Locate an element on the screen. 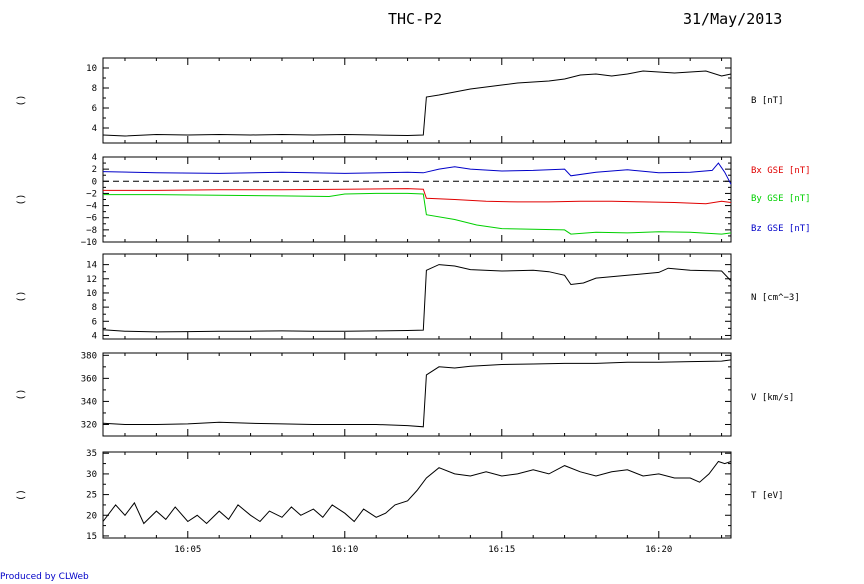 Image resolution: width=864 pixels, height=584 pixels. x-tick-label: 16:05 is located at coordinates (187, 550).